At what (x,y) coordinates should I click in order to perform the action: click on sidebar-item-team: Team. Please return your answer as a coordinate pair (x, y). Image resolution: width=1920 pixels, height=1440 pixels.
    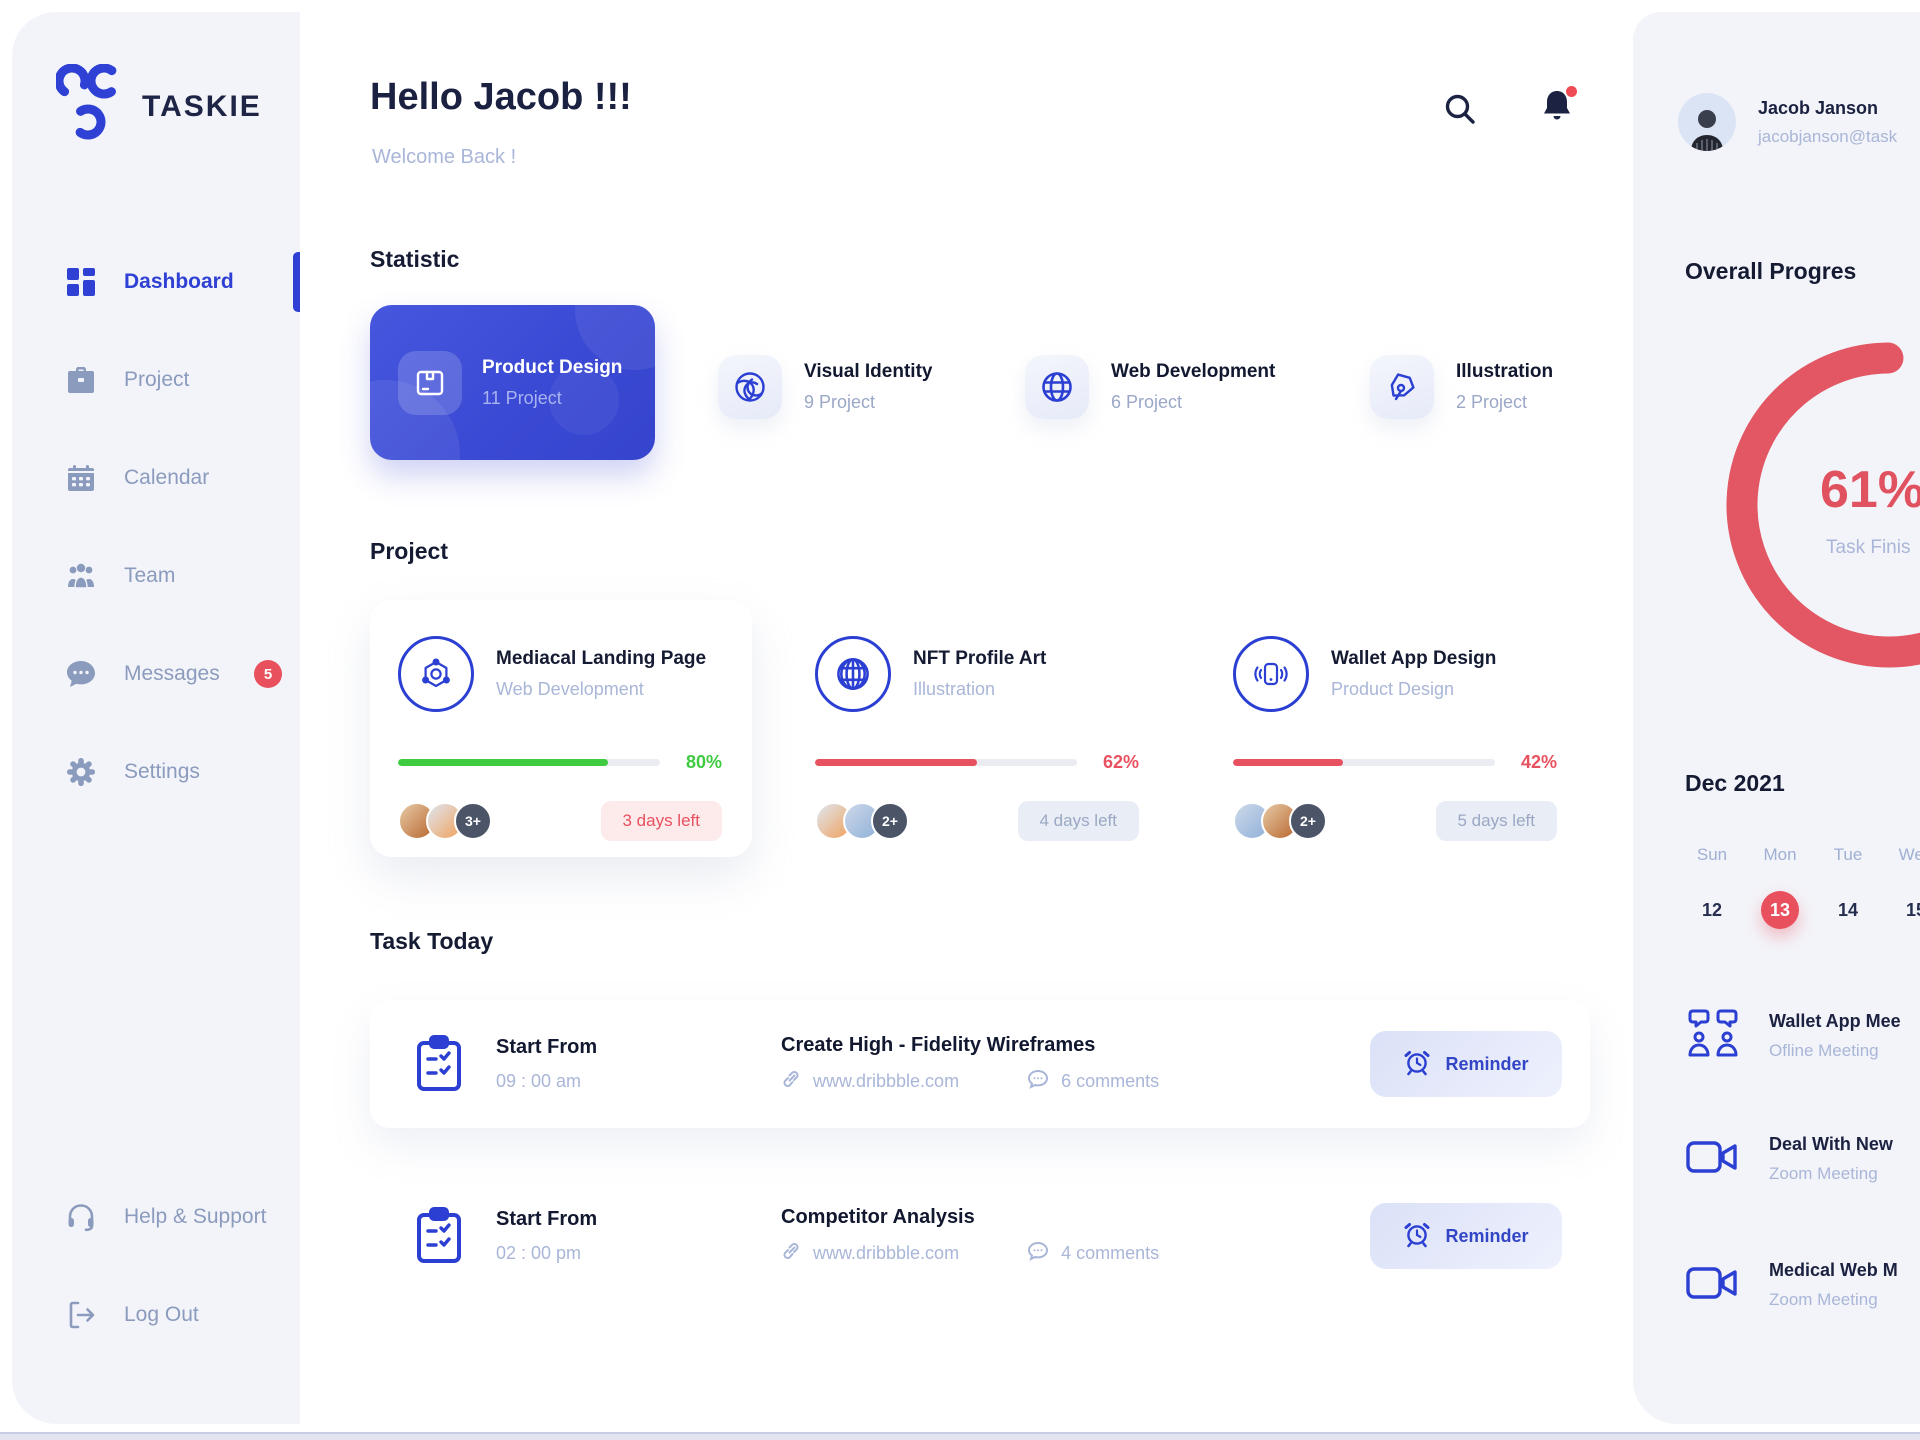
    Looking at the image, I should click on (156, 576).